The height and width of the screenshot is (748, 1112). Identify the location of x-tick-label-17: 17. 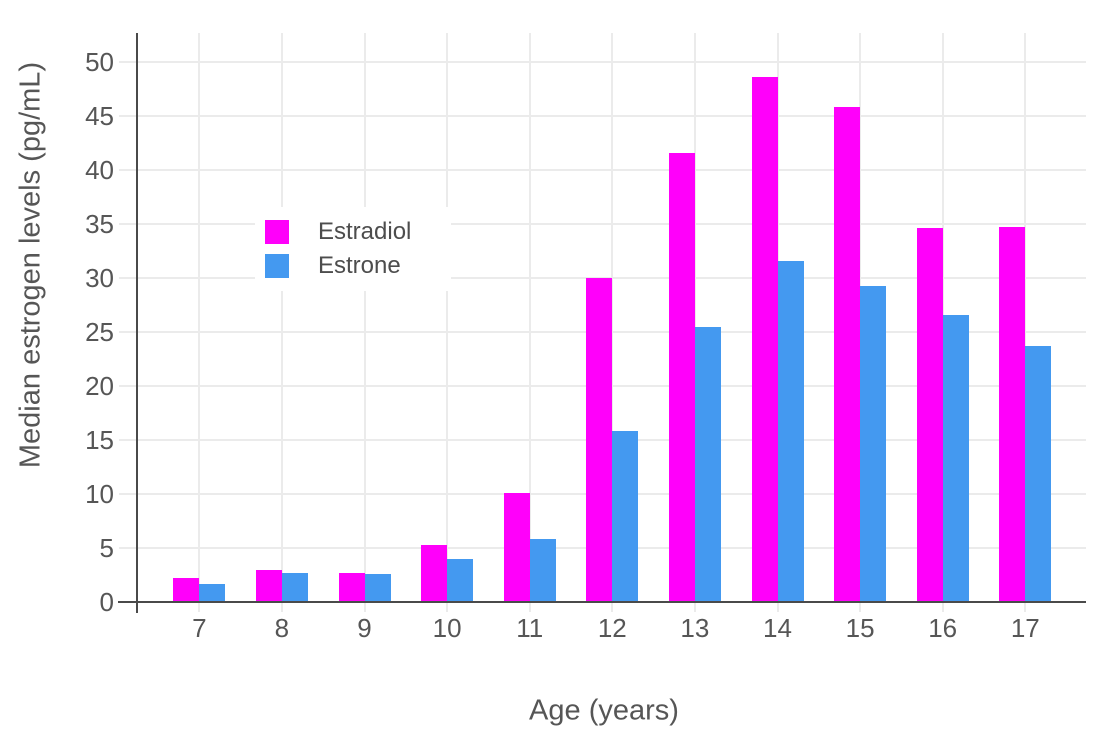
(1025, 628).